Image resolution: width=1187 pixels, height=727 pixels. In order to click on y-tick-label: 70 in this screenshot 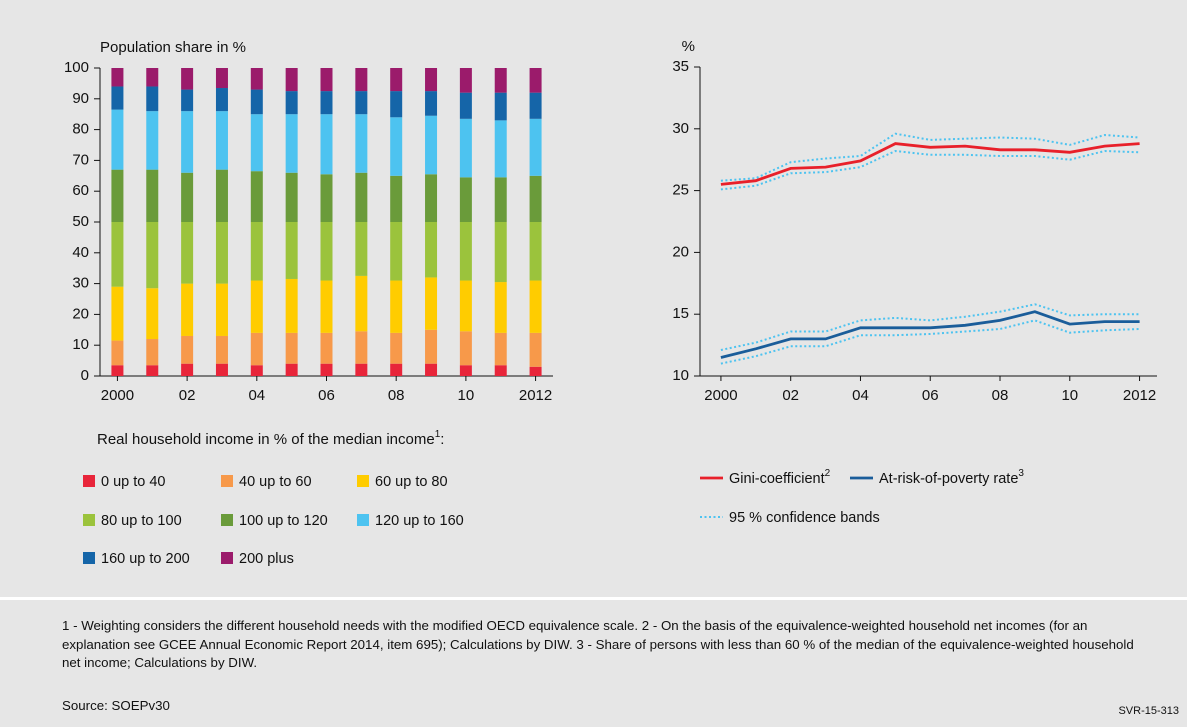, I will do `click(80, 159)`.